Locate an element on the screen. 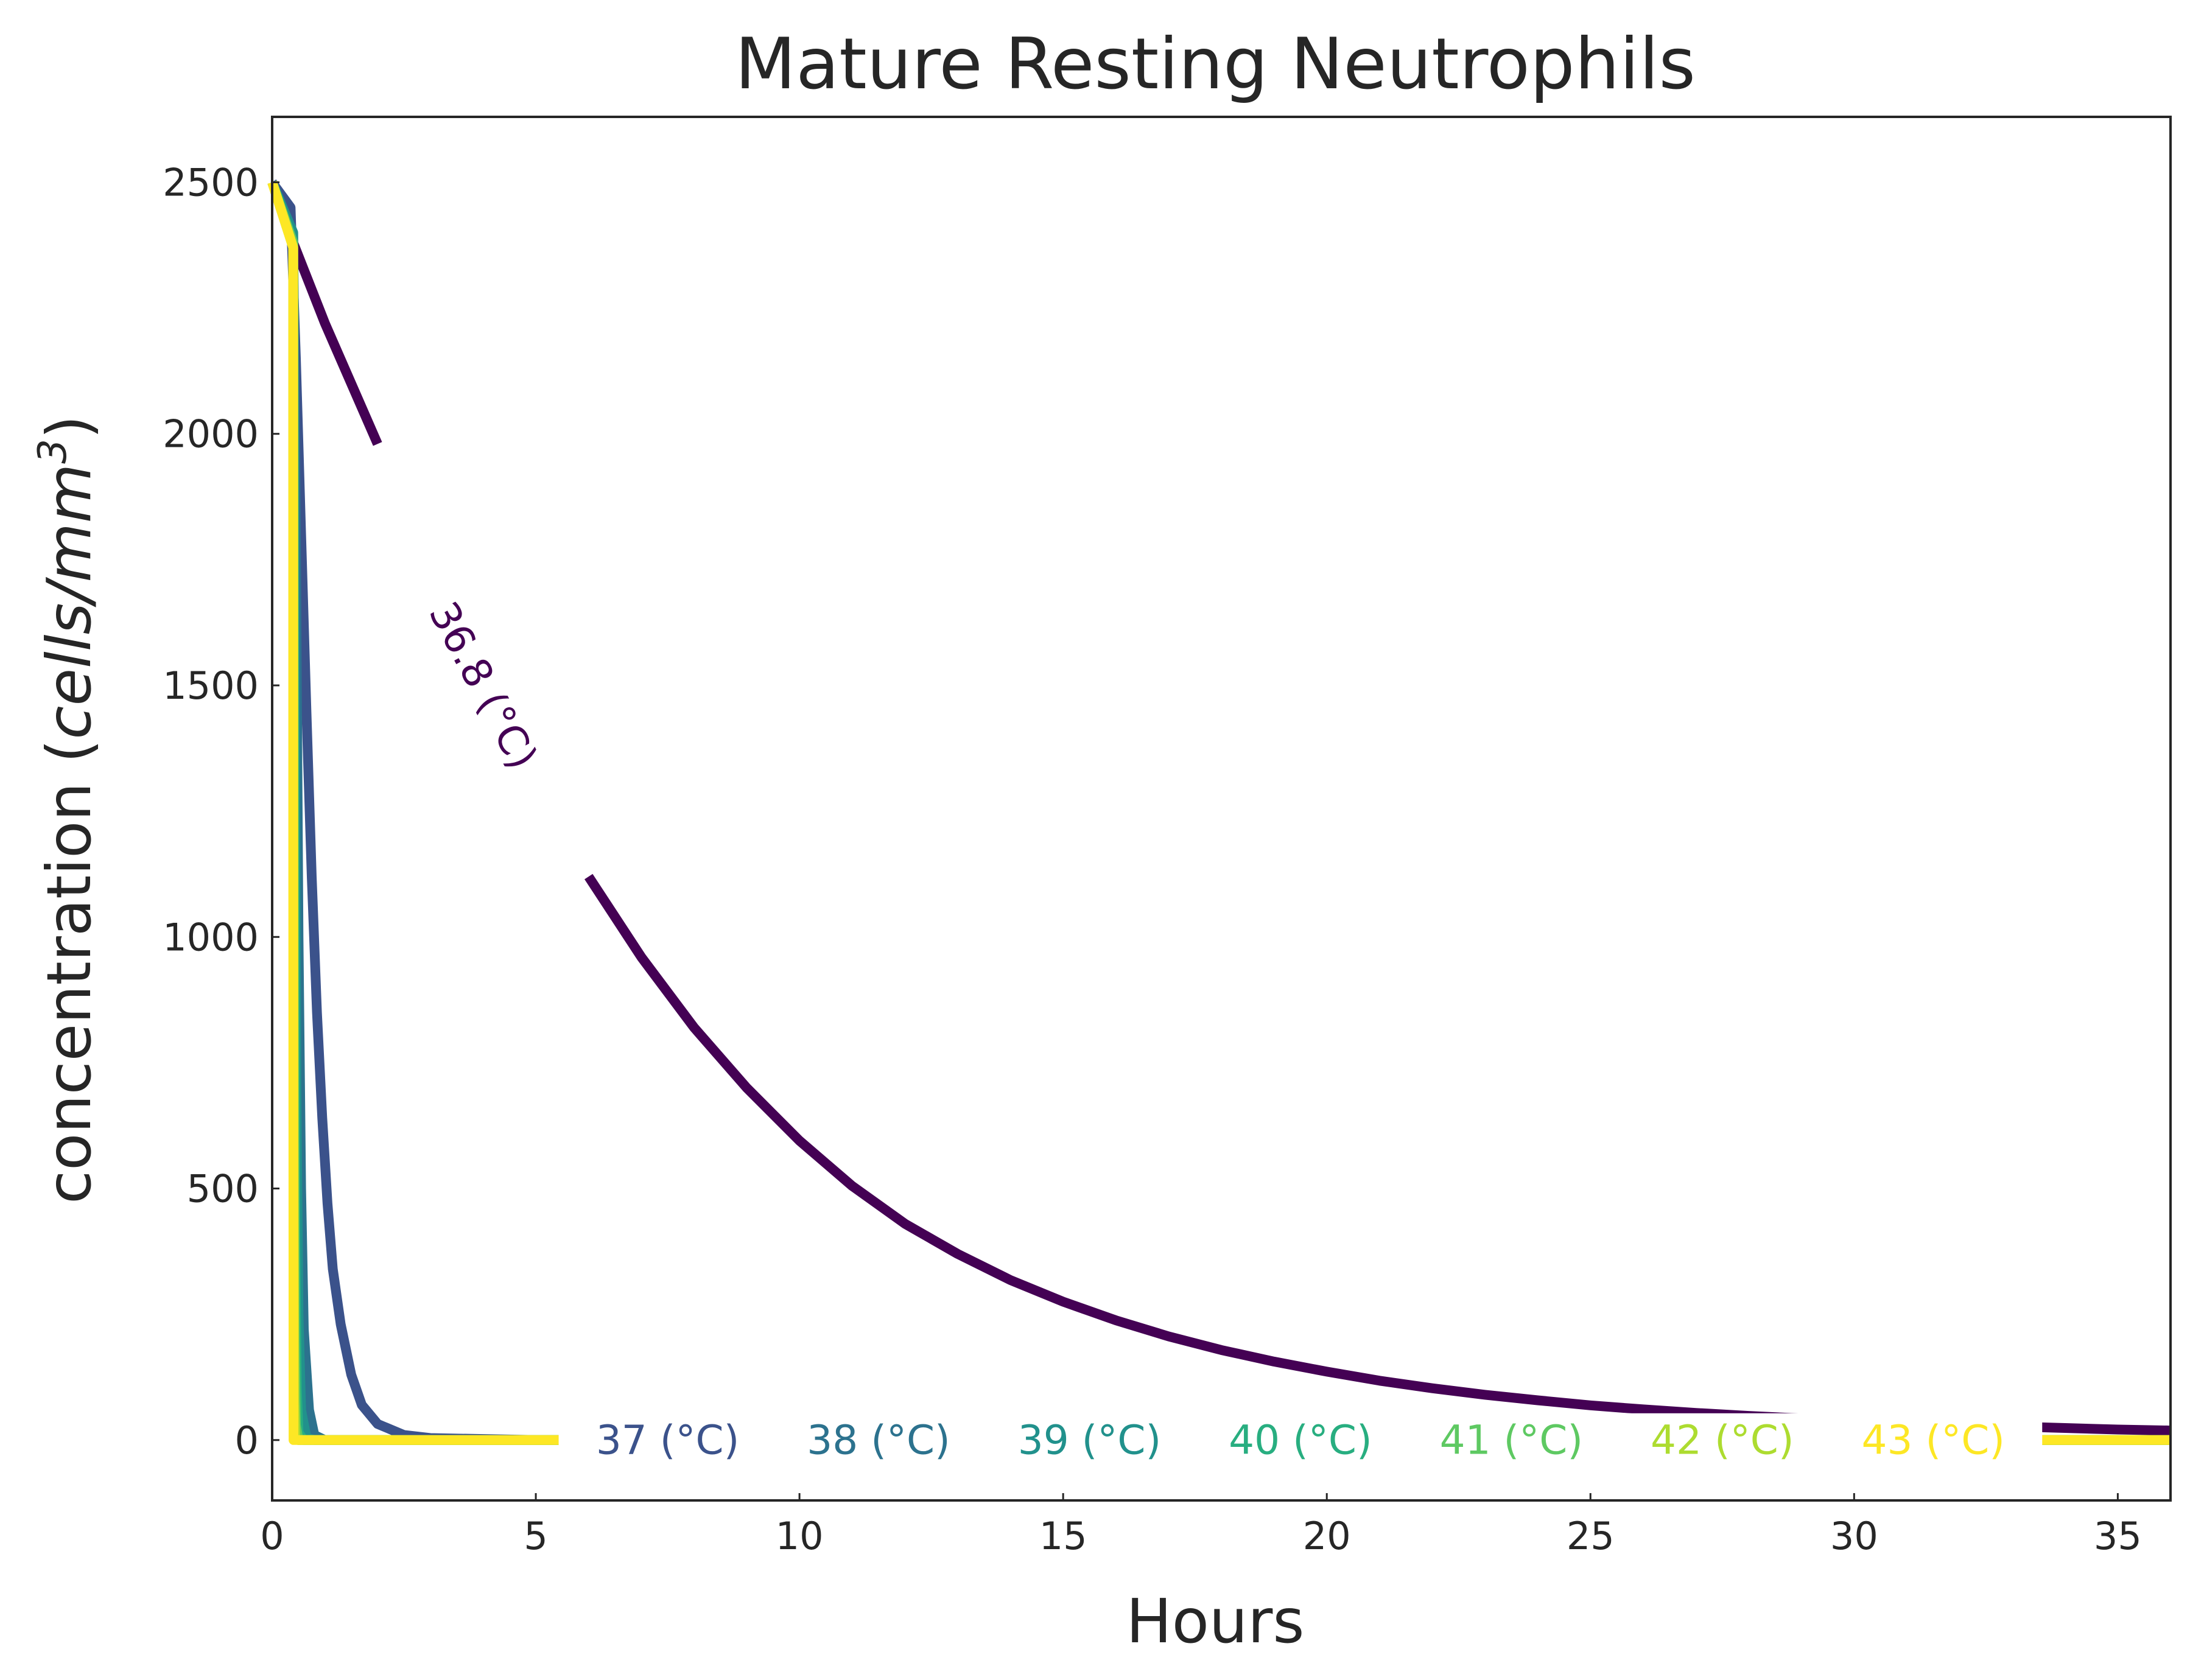 This screenshot has width=2190, height=1680. series-label: 42 (°C) is located at coordinates (1723, 1439).